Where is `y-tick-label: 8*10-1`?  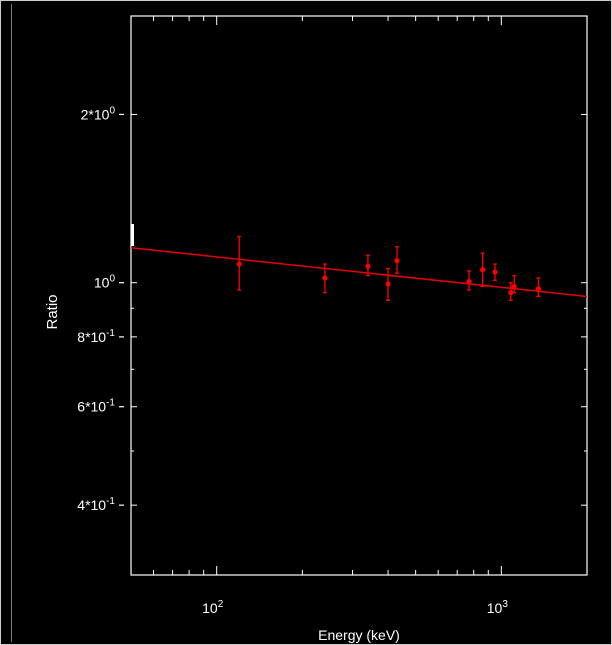 y-tick-label: 8*10-1 is located at coordinates (96, 336).